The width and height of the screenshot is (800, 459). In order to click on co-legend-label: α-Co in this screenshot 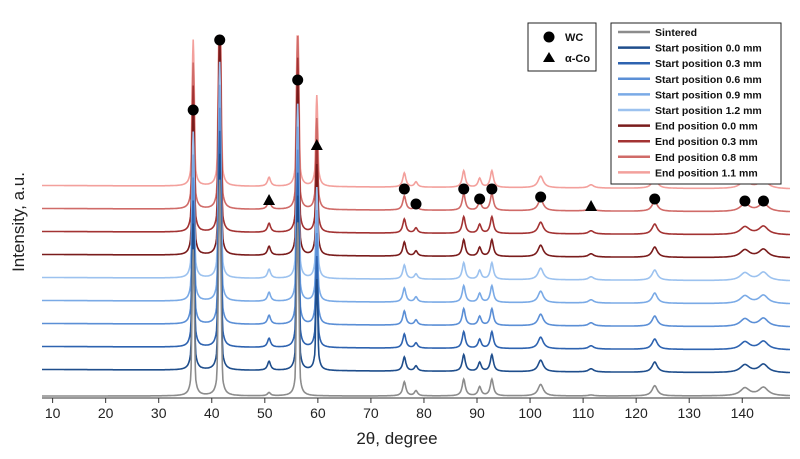, I will do `click(577, 59)`.